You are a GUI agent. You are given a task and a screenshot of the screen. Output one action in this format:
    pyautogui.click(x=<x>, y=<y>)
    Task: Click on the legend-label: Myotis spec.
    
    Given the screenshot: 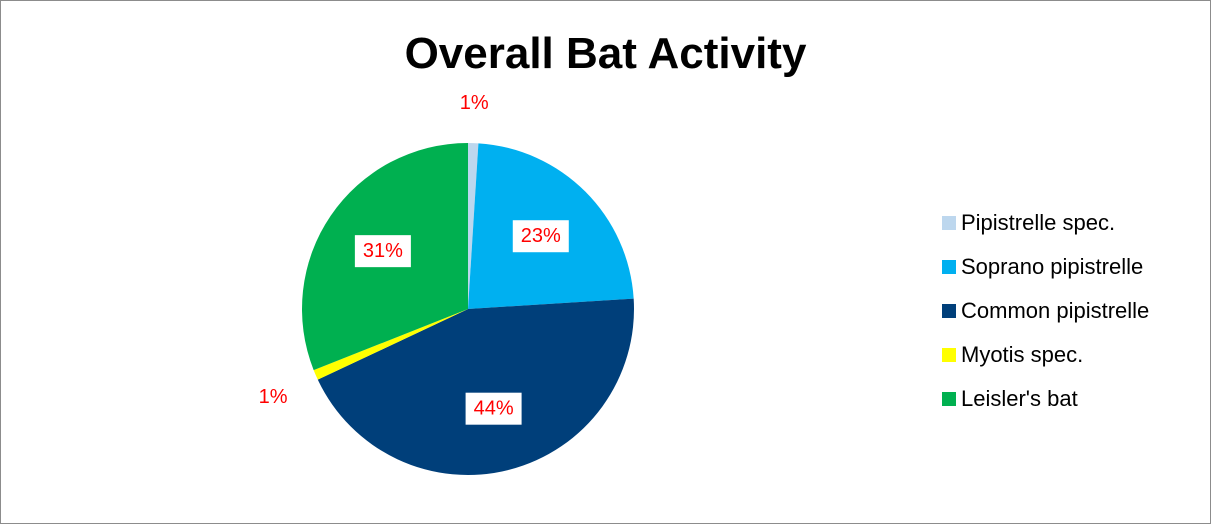 What is the action you would take?
    pyautogui.click(x=1022, y=354)
    